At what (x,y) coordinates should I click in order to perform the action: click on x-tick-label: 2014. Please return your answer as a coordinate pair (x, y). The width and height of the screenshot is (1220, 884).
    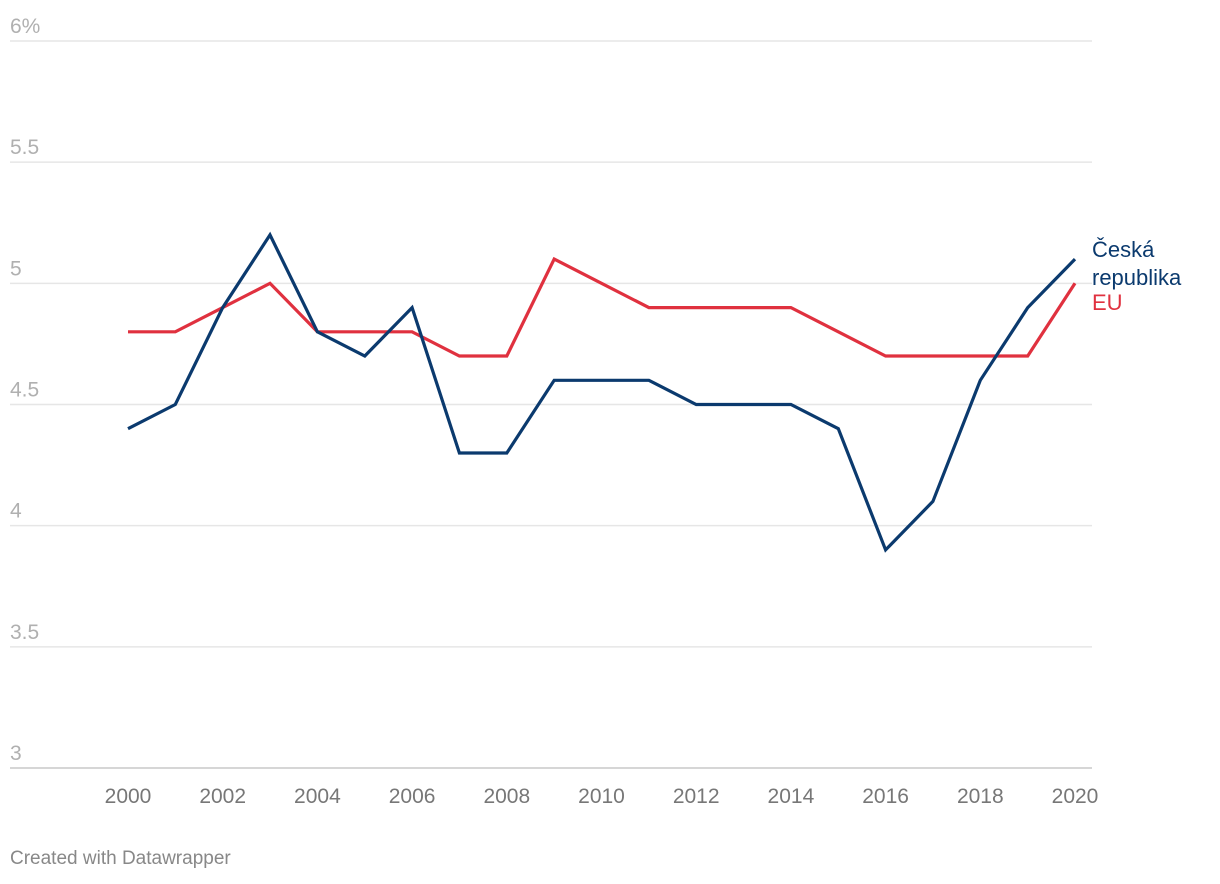
    Looking at the image, I should click on (791, 796).